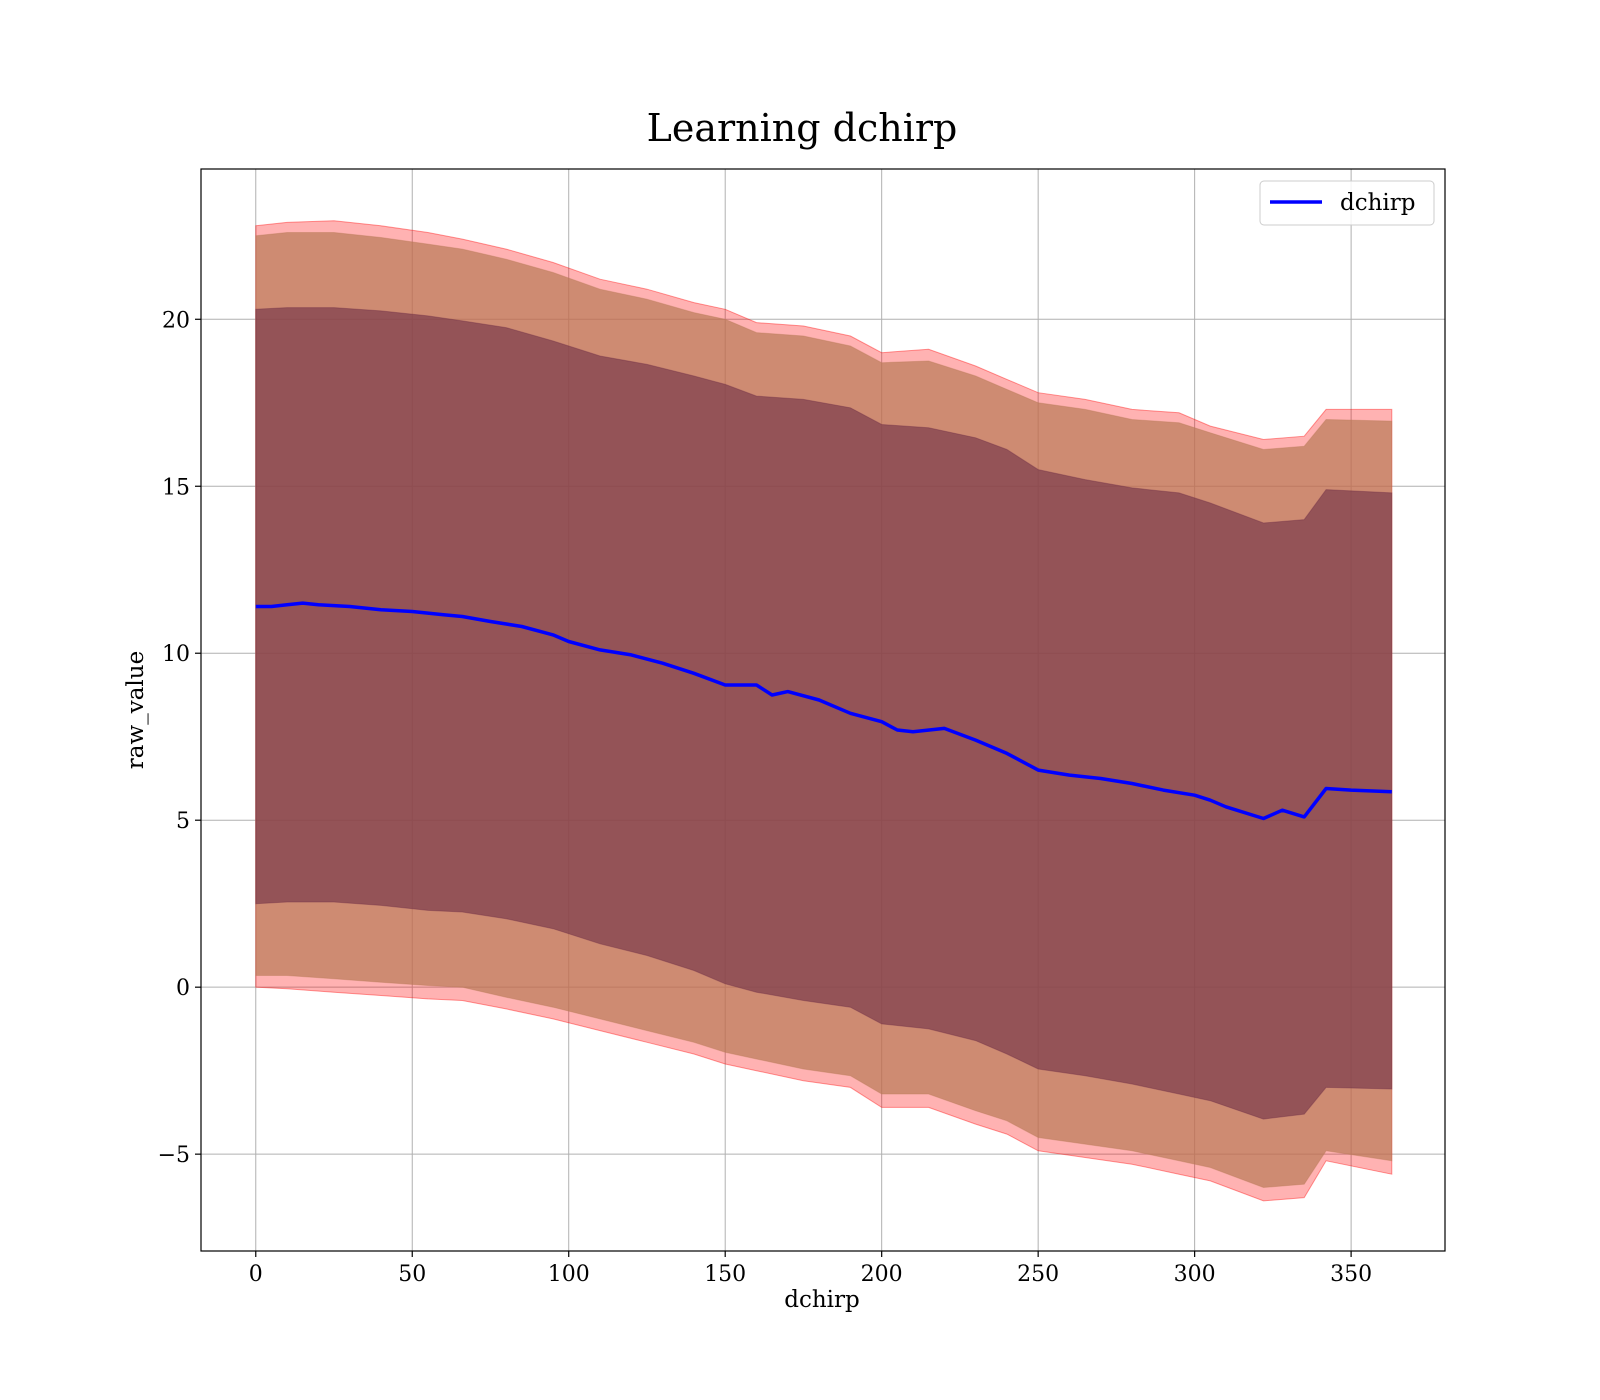 The image size is (1600, 1400). I want to click on x-tick-label: 100, so click(569, 1274).